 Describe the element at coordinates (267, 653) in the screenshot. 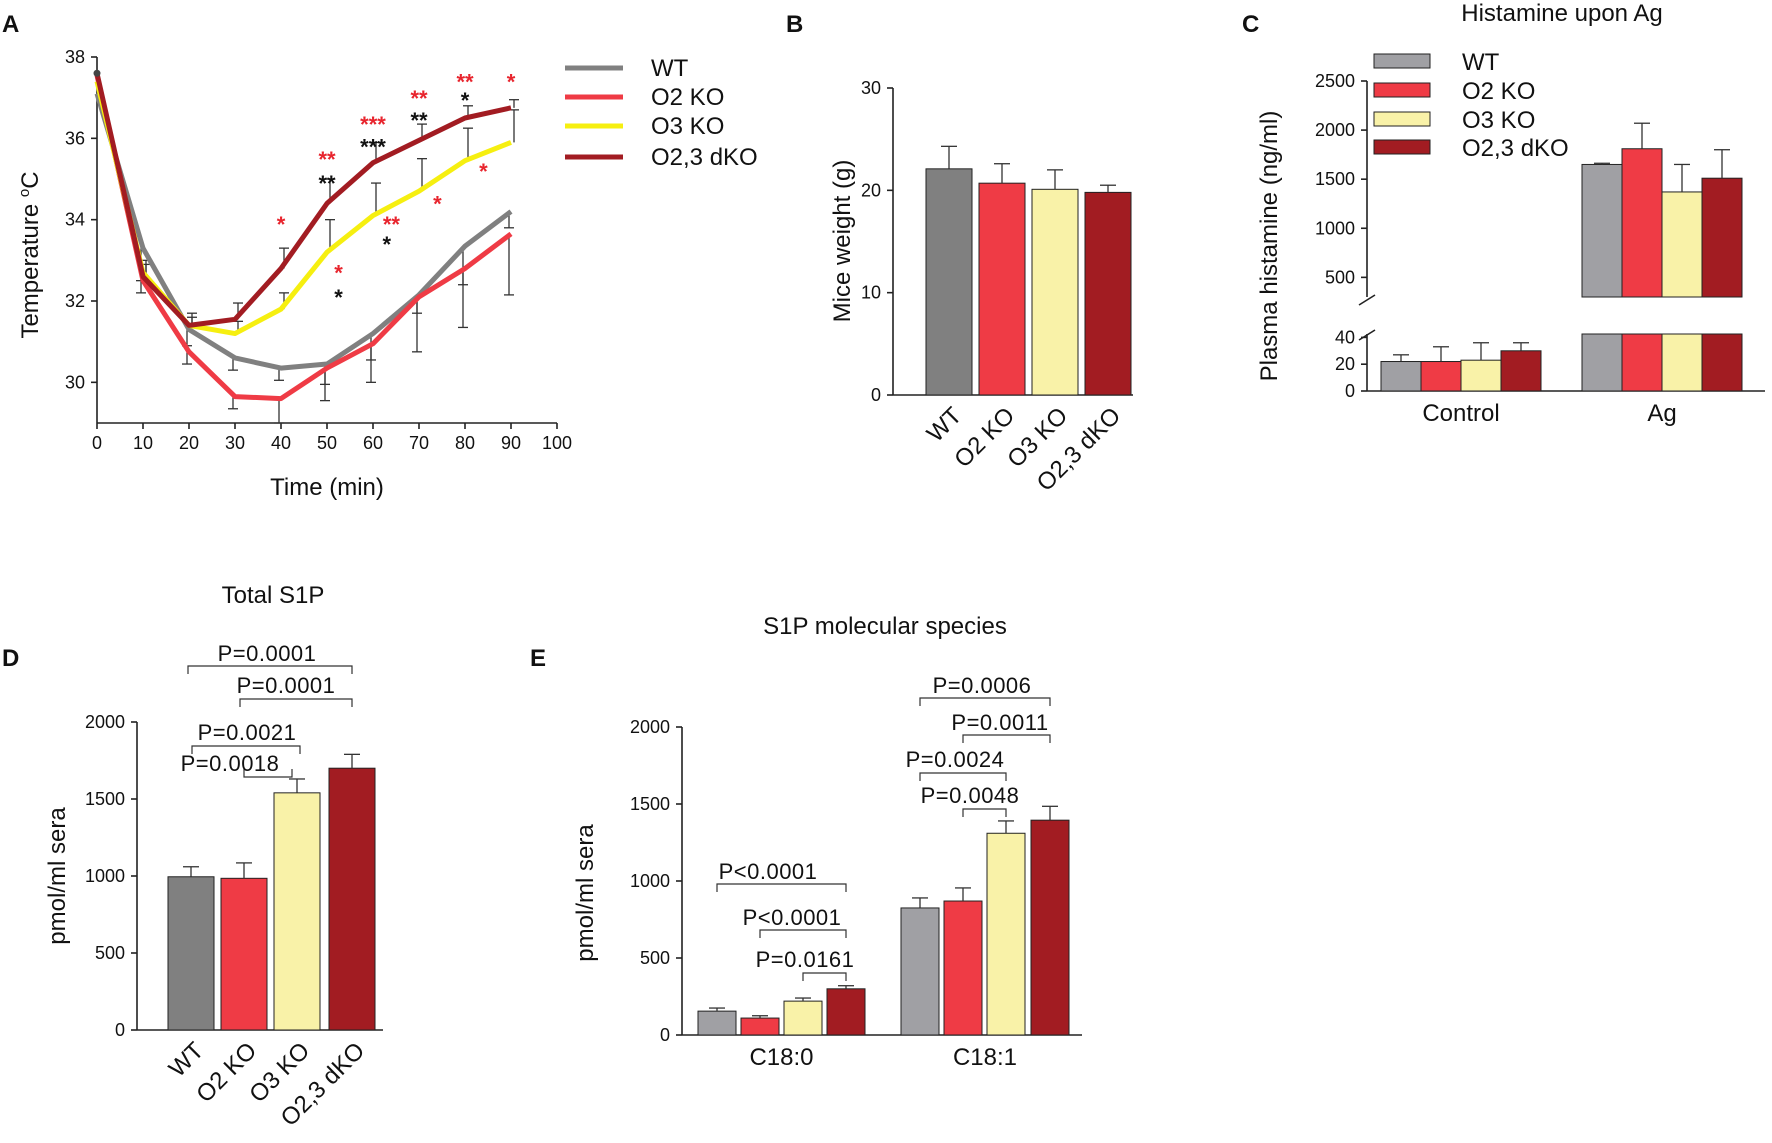

I see `p-value-label: P=0.0001` at that location.